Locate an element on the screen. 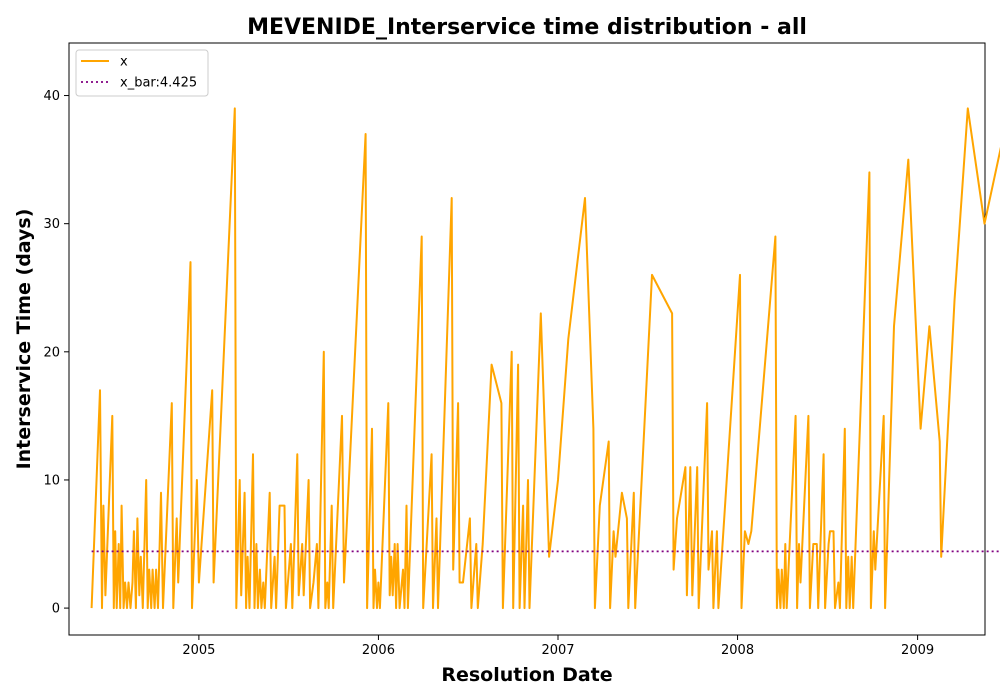 The height and width of the screenshot is (700, 1000). x-tick-label: 2008 is located at coordinates (737, 650).